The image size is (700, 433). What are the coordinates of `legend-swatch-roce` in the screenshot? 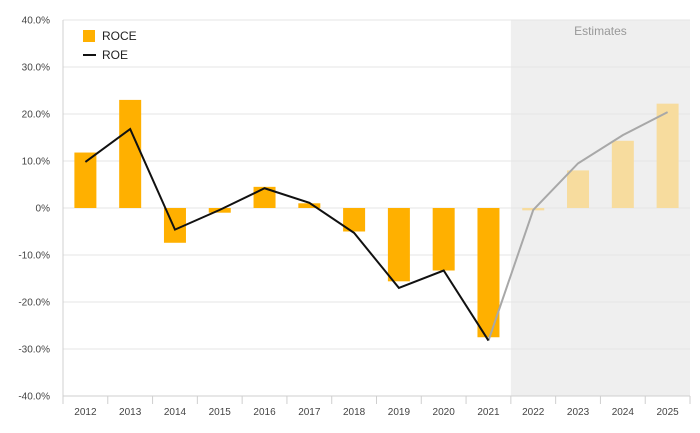 It's located at (89, 36).